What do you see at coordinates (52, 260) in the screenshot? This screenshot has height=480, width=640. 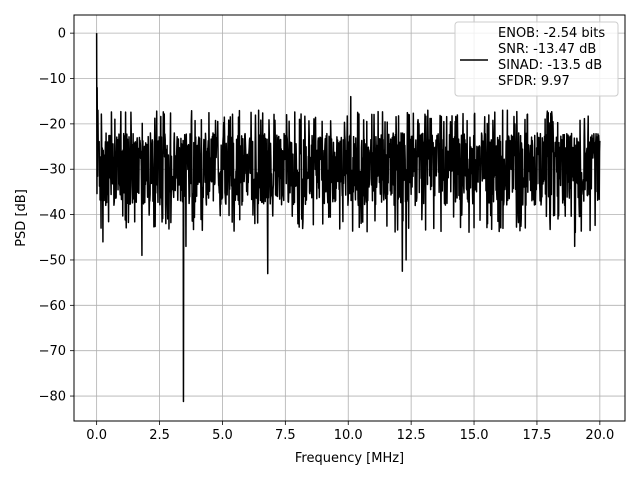 I see `y-tick-label: −50` at bounding box center [52, 260].